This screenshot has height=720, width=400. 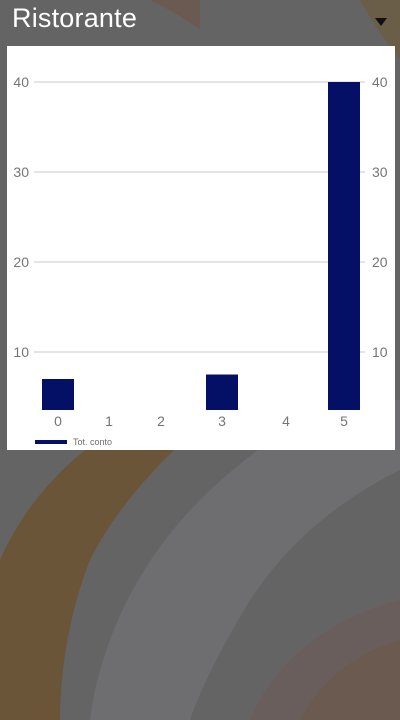 What do you see at coordinates (21, 82) in the screenshot?
I see `y-tick-label-left: 40` at bounding box center [21, 82].